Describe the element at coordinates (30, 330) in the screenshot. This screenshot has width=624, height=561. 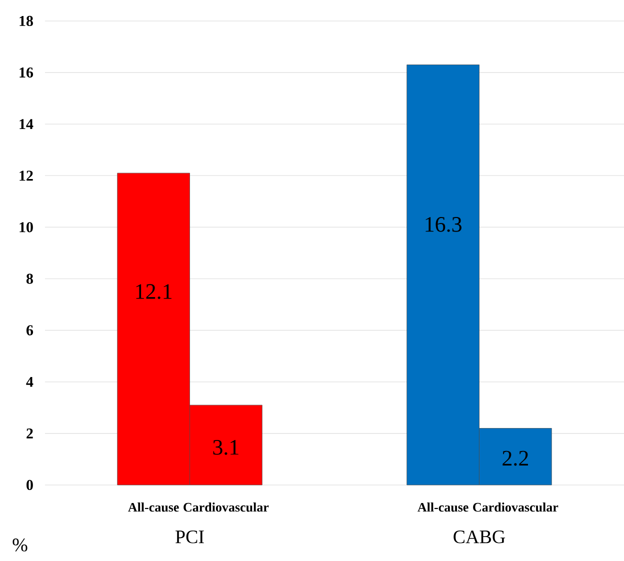
I see `y-tick-label: 6` at that location.